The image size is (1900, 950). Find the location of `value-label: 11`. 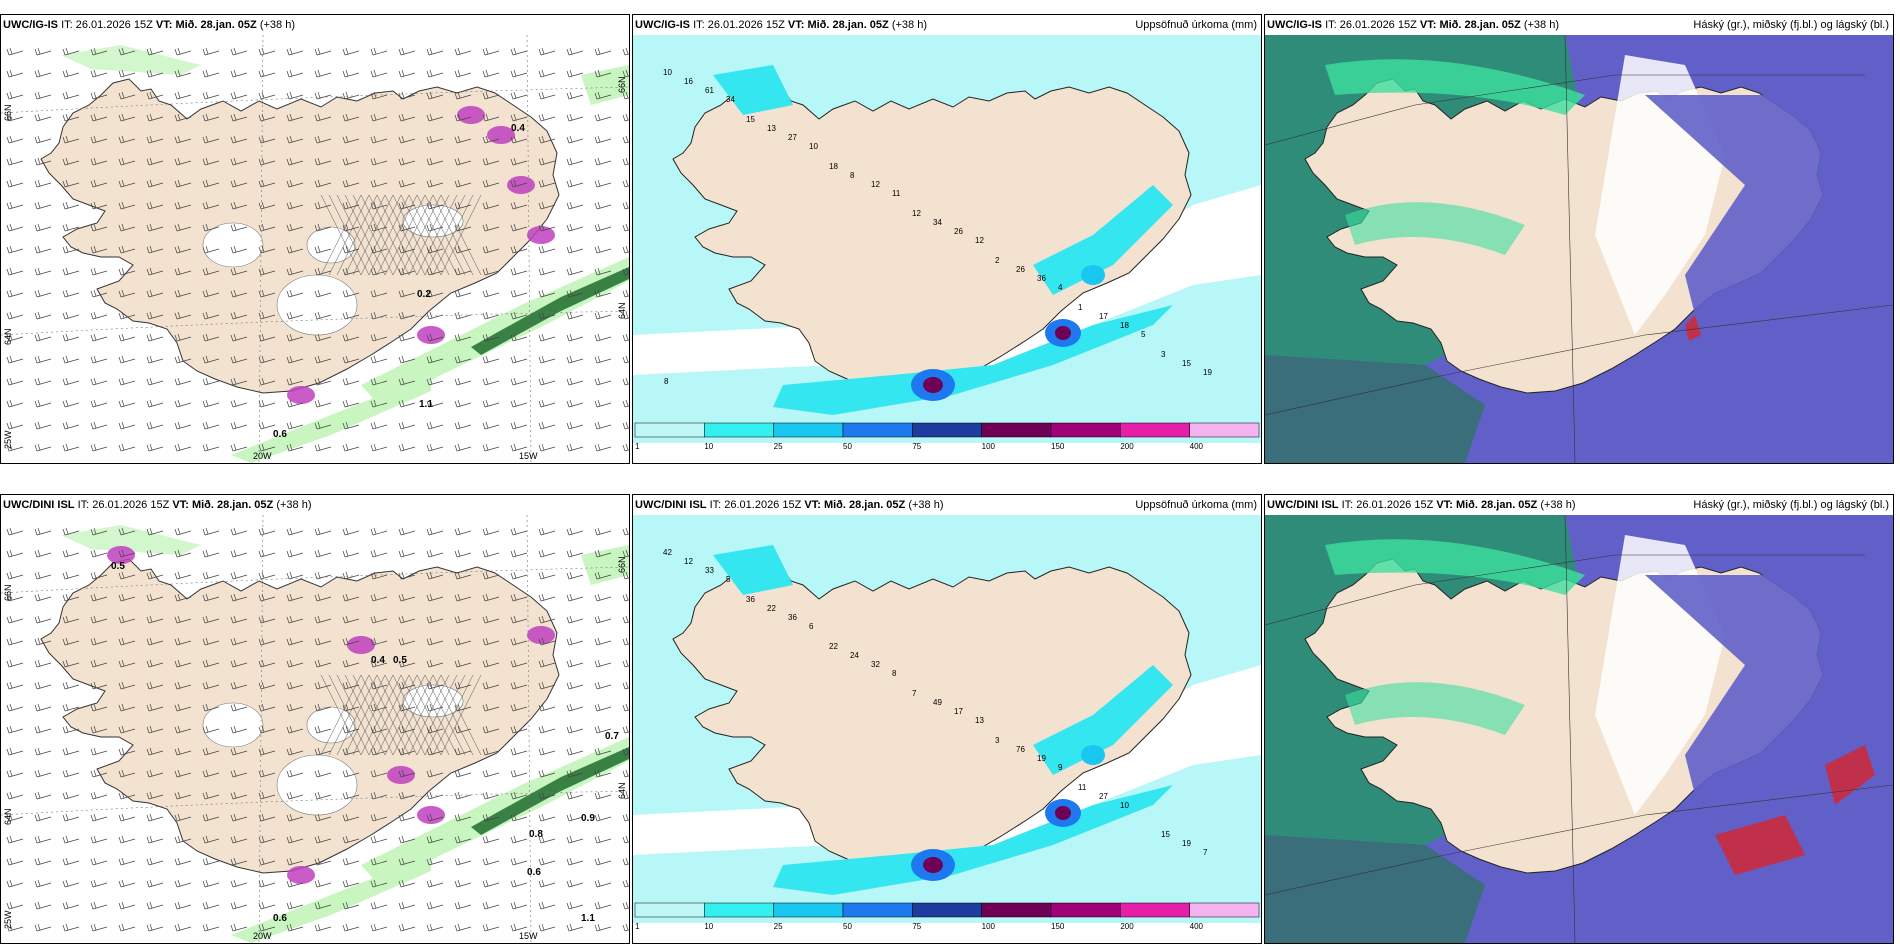

value-label: 11 is located at coordinates (1082, 787).